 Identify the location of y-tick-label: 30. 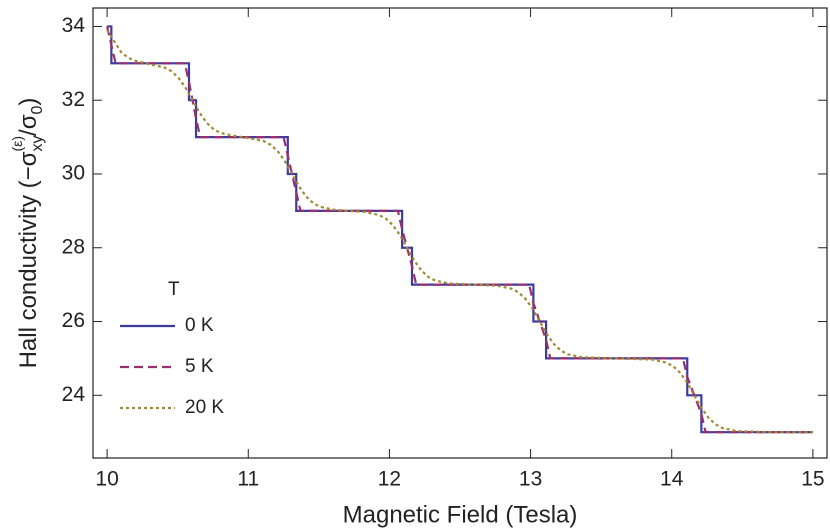
(73, 173).